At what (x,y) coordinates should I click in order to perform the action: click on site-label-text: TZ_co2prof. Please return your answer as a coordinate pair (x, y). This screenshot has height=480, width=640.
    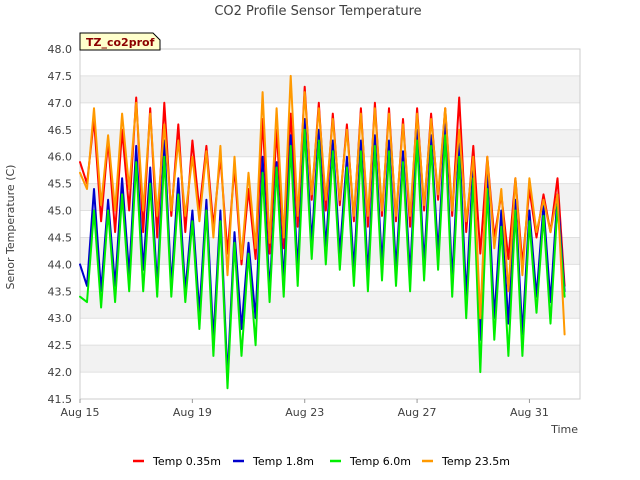
    Looking at the image, I should click on (120, 42).